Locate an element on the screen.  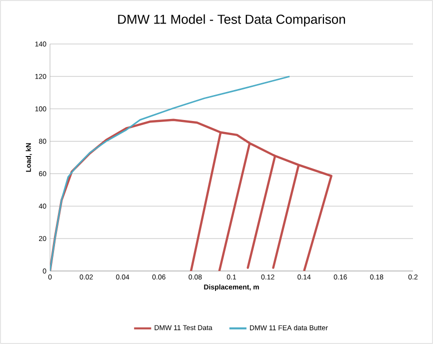
chart-title: DMW 11 Model - Test Data Comparison is located at coordinates (231, 20).